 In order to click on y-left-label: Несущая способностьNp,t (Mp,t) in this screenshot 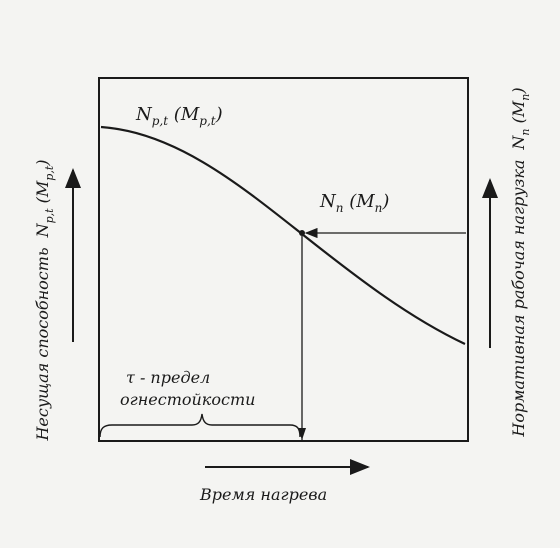, I will do `click(44, 300)`.